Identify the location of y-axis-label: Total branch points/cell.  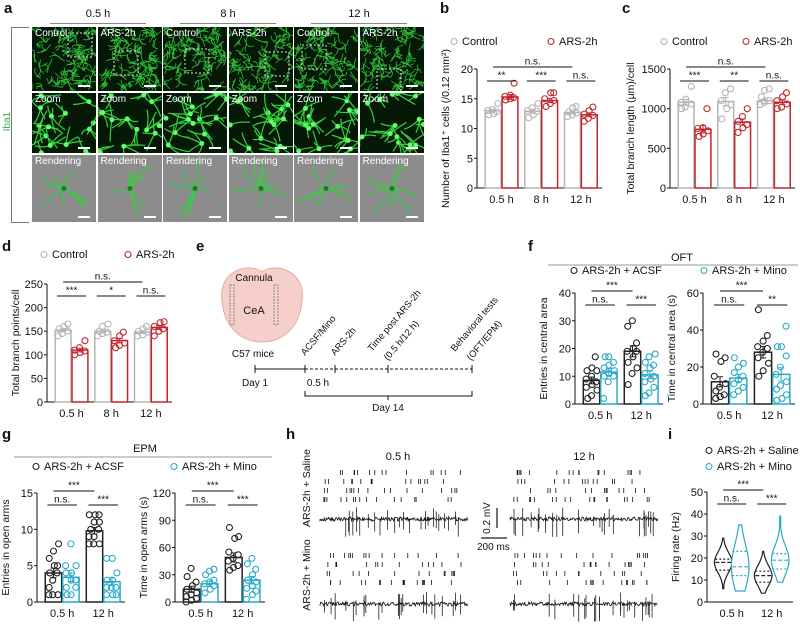
(16, 343).